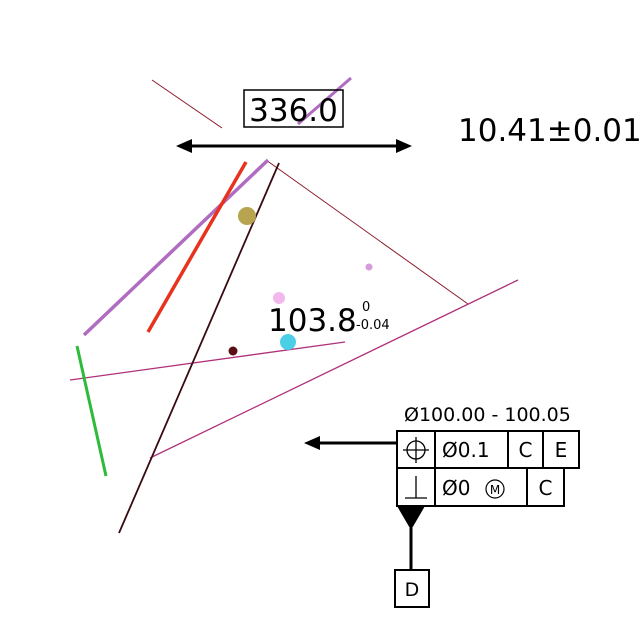  What do you see at coordinates (412, 557) in the screenshot?
I see `datum-feature-symbol: D` at bounding box center [412, 557].